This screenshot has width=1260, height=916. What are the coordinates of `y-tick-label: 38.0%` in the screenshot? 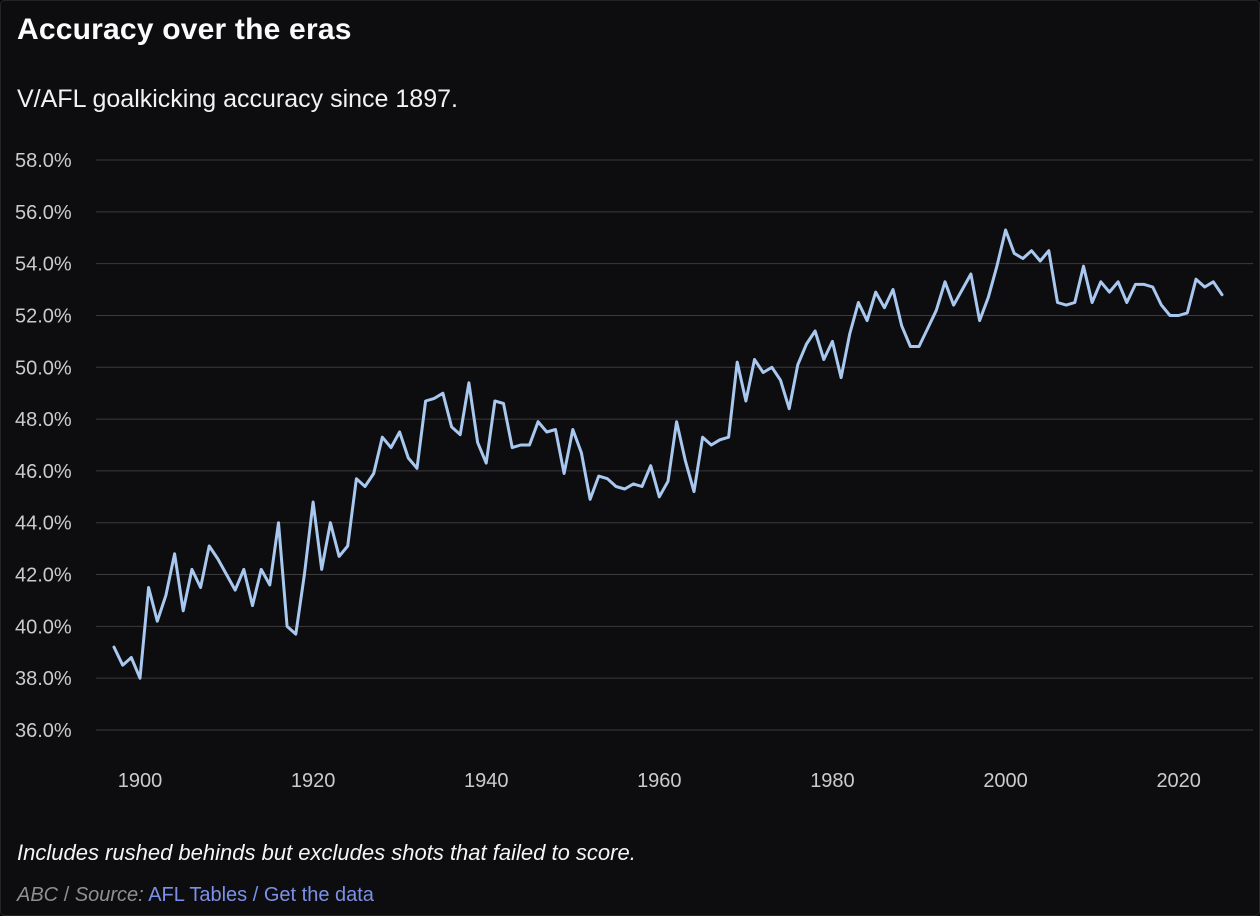 It's located at (43, 679).